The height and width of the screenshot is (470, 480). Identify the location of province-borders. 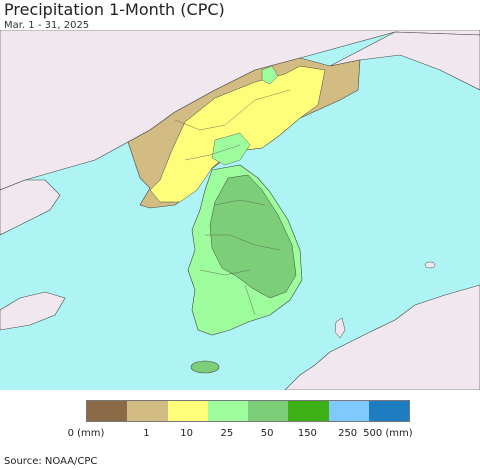
(232, 202).